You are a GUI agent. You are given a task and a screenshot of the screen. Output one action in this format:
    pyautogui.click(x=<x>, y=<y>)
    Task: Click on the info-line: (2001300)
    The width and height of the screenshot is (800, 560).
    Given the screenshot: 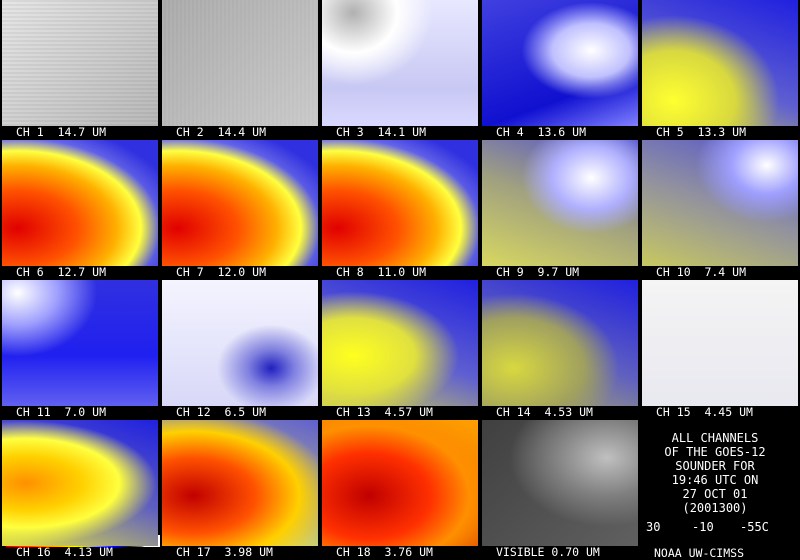 What is the action you would take?
    pyautogui.click(x=715, y=508)
    